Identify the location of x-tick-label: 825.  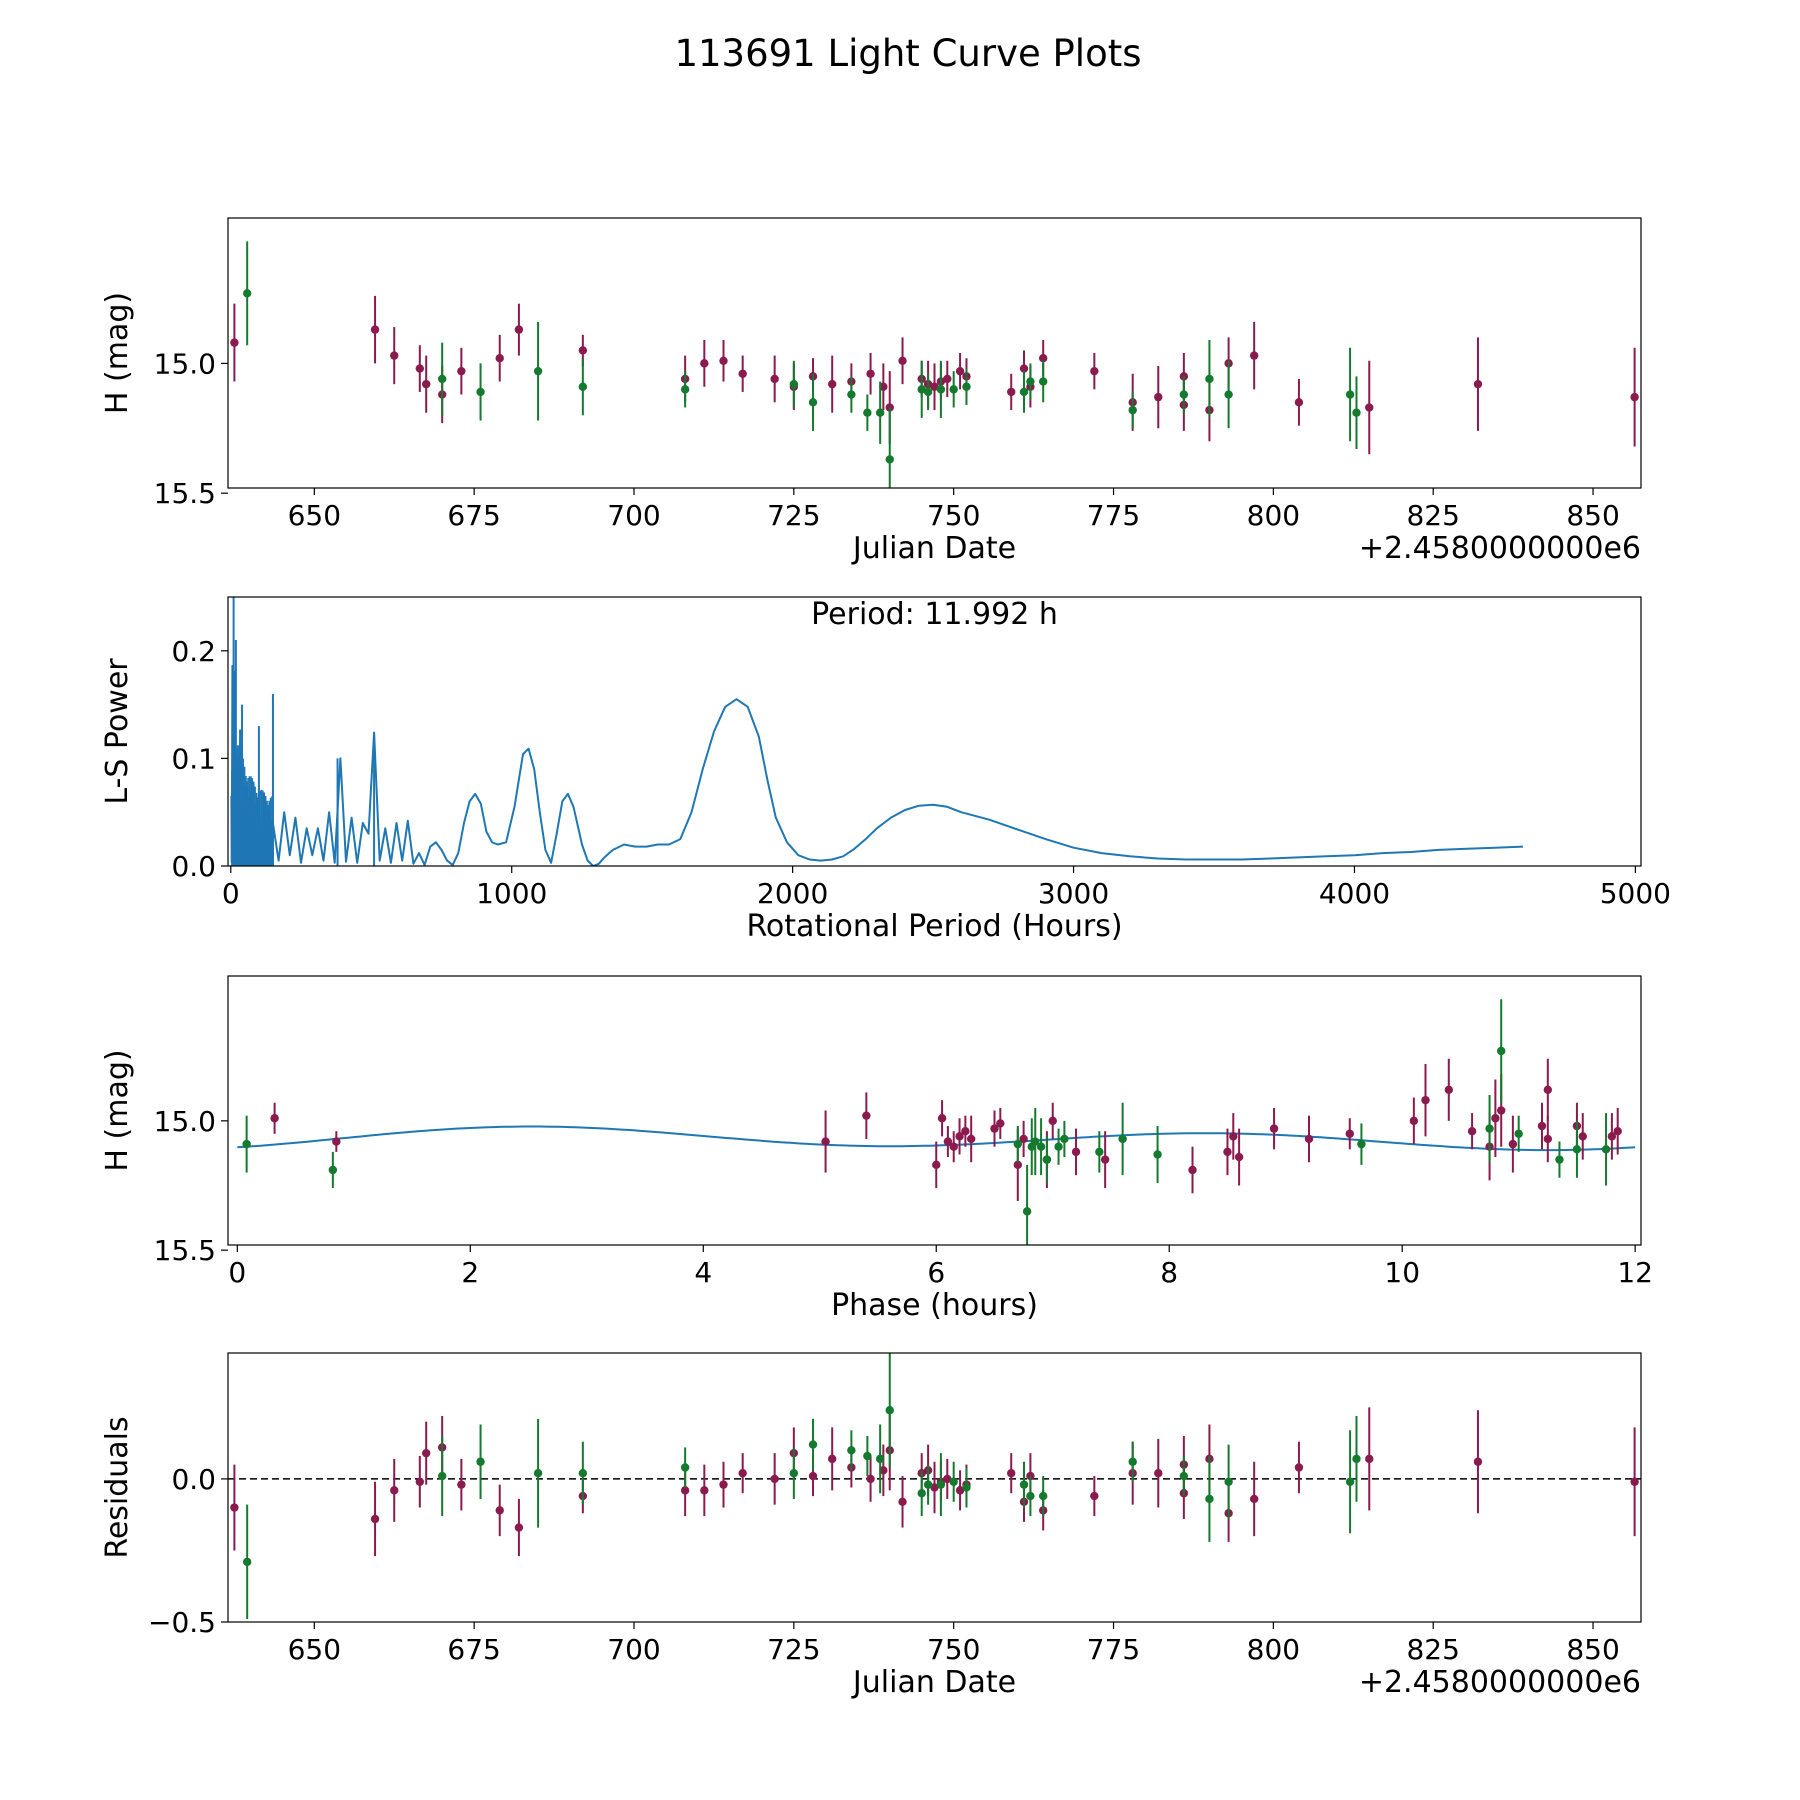
(1432, 1649).